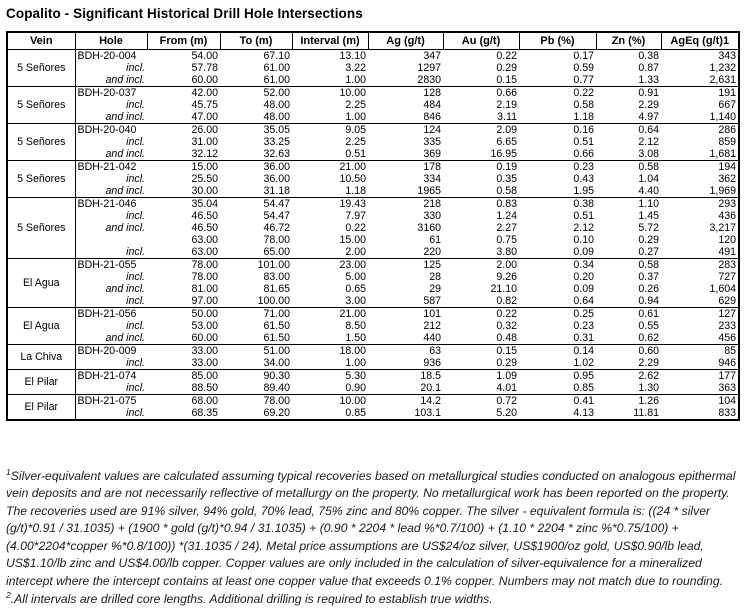 The height and width of the screenshot is (608, 744). What do you see at coordinates (628, 363) in the screenshot?
I see `zn-cell: 2.29` at bounding box center [628, 363].